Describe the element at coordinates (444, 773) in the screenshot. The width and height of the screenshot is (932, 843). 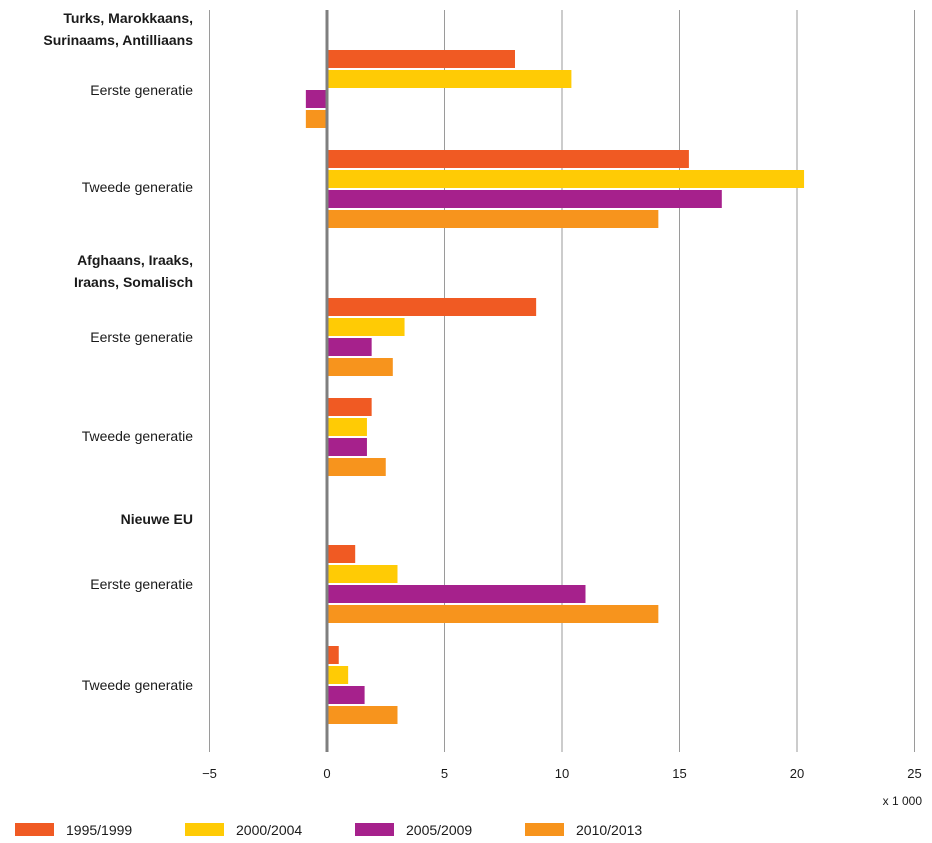
I see `x-tick-label: 5` at that location.